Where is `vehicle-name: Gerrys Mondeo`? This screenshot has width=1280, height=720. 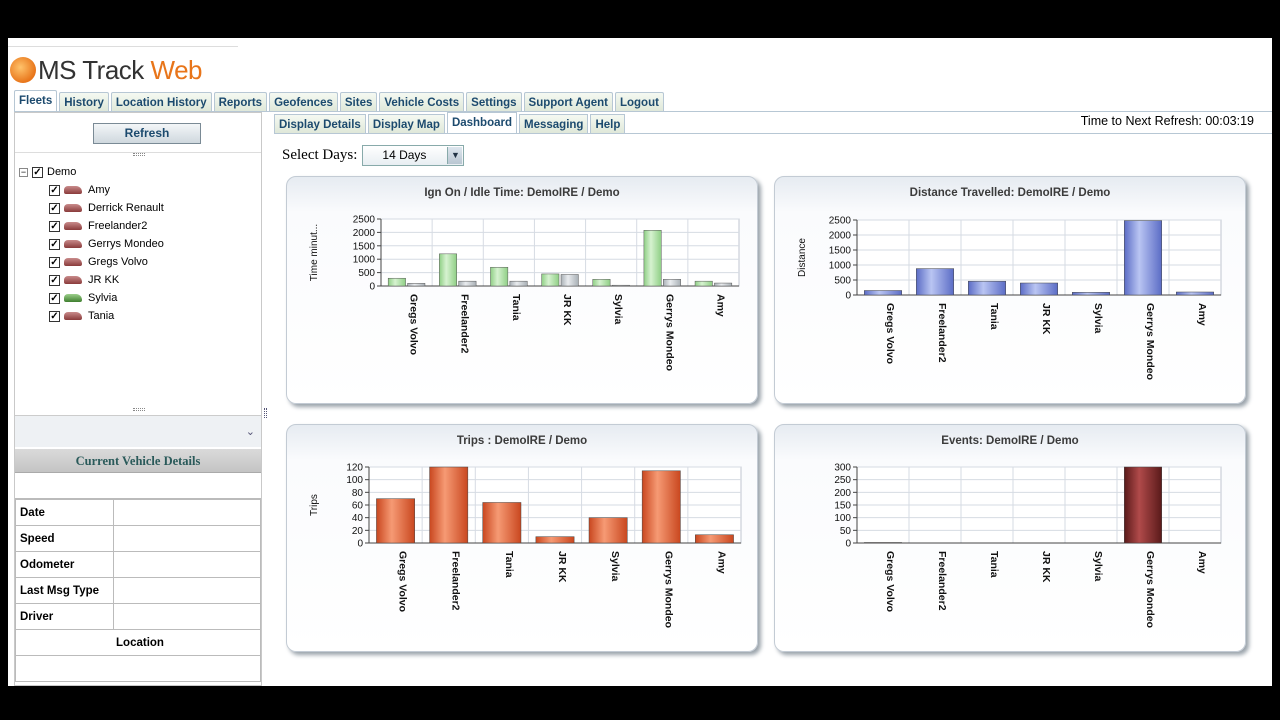 vehicle-name: Gerrys Mondeo is located at coordinates (126, 244).